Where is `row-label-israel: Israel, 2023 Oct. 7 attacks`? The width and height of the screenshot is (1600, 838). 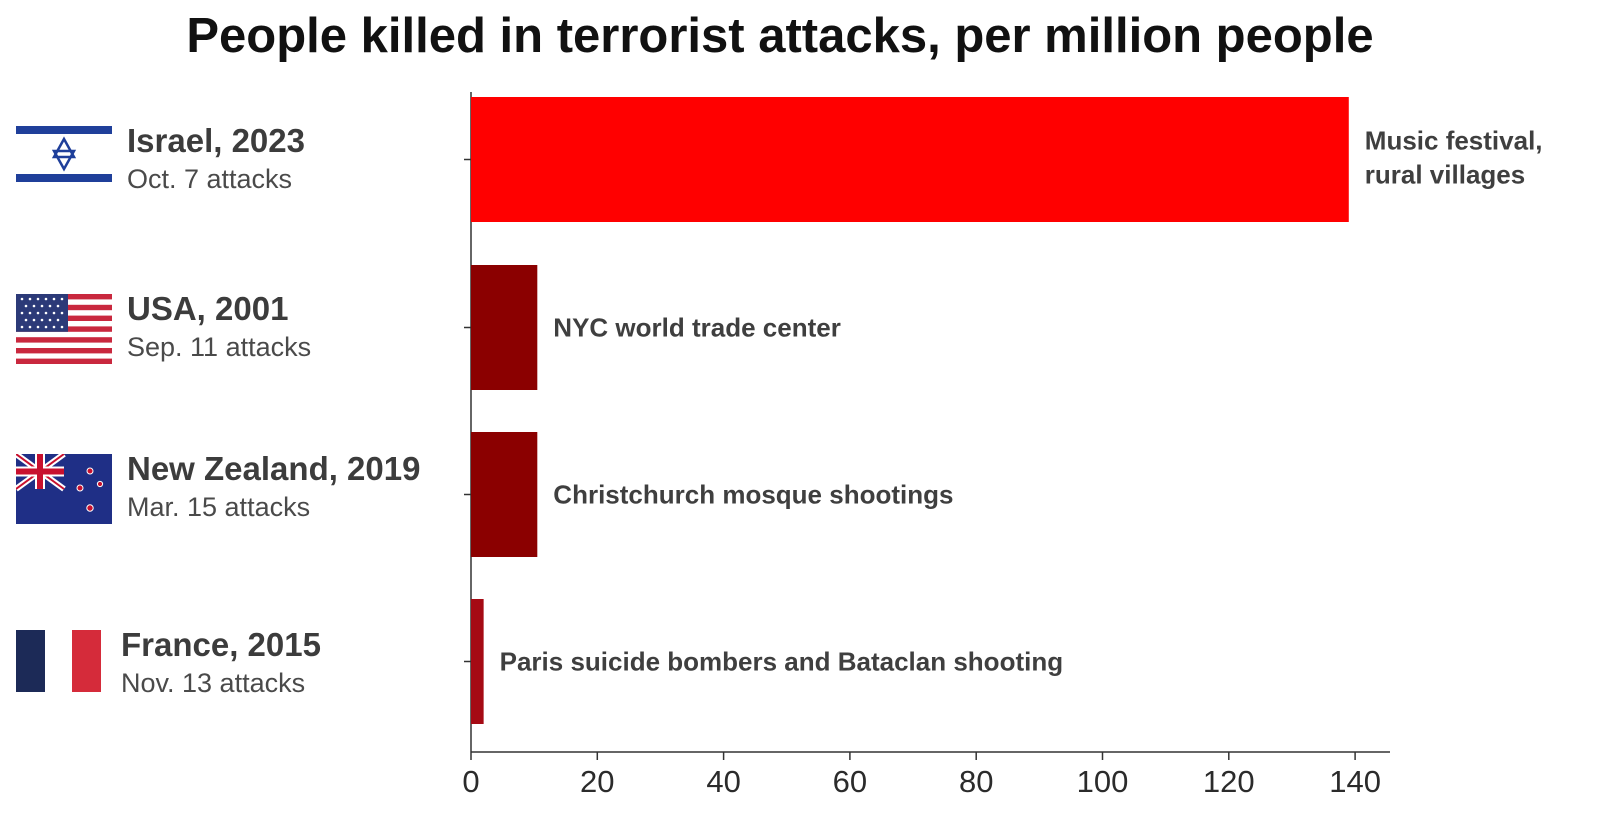
row-label-israel: Israel, 2023 Oct. 7 attacks is located at coordinates (235, 172).